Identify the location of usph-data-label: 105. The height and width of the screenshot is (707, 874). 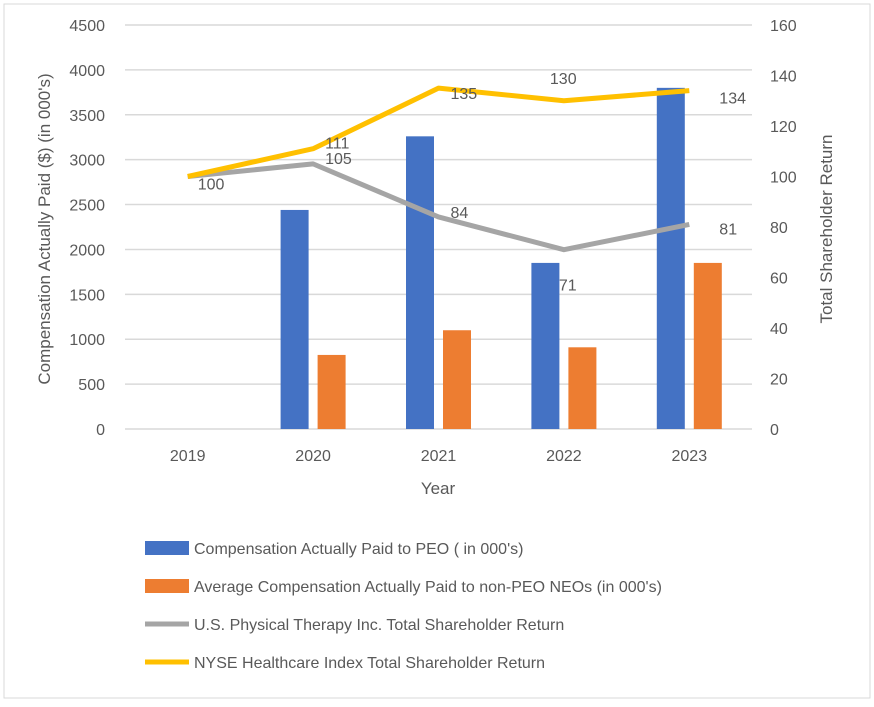
(338, 159).